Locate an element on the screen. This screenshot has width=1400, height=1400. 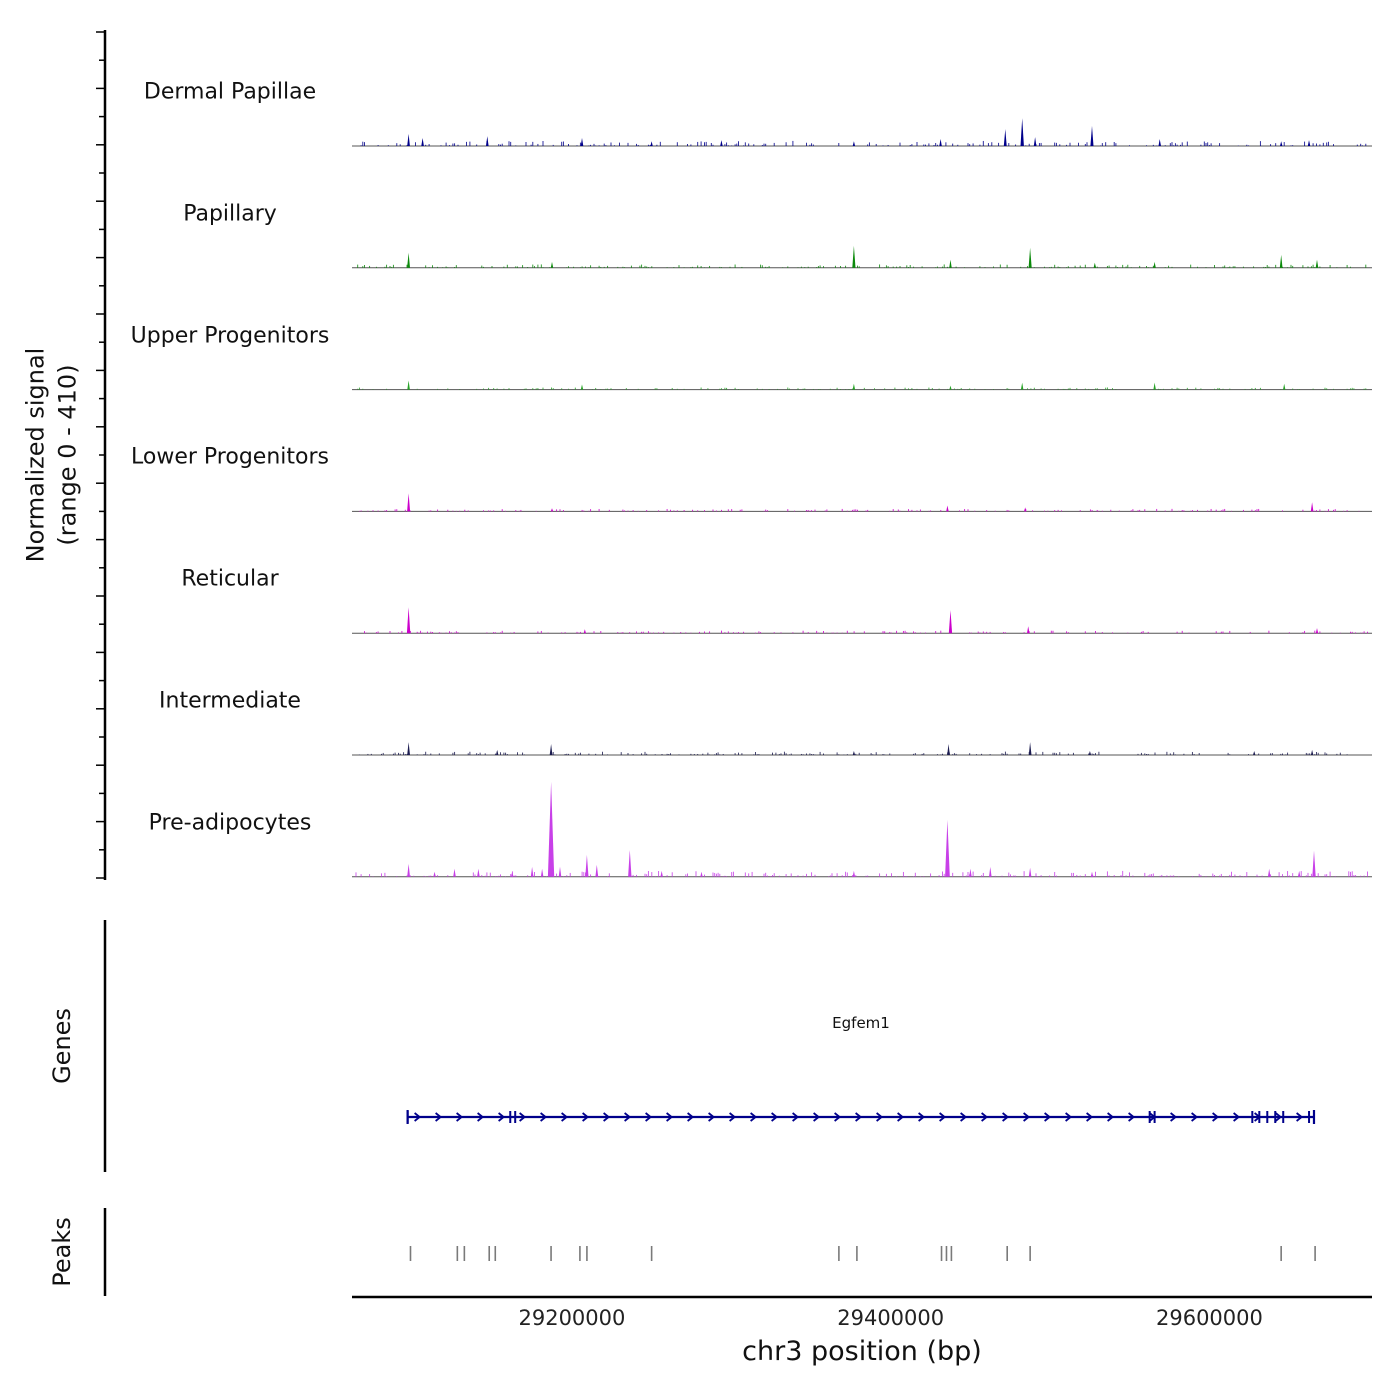
peaks-section-label: Peaks is located at coordinates (61, 1252).